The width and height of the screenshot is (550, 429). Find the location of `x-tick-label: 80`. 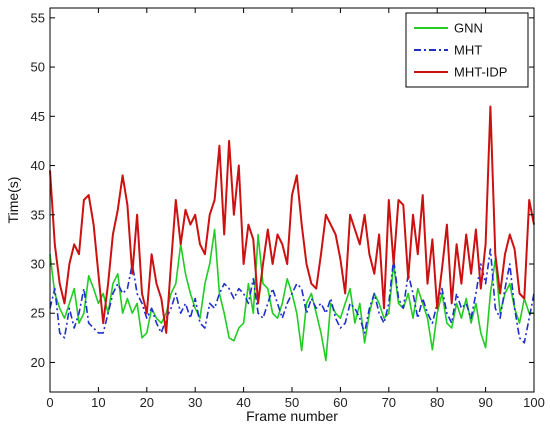

x-tick-label: 80 is located at coordinates (437, 402).